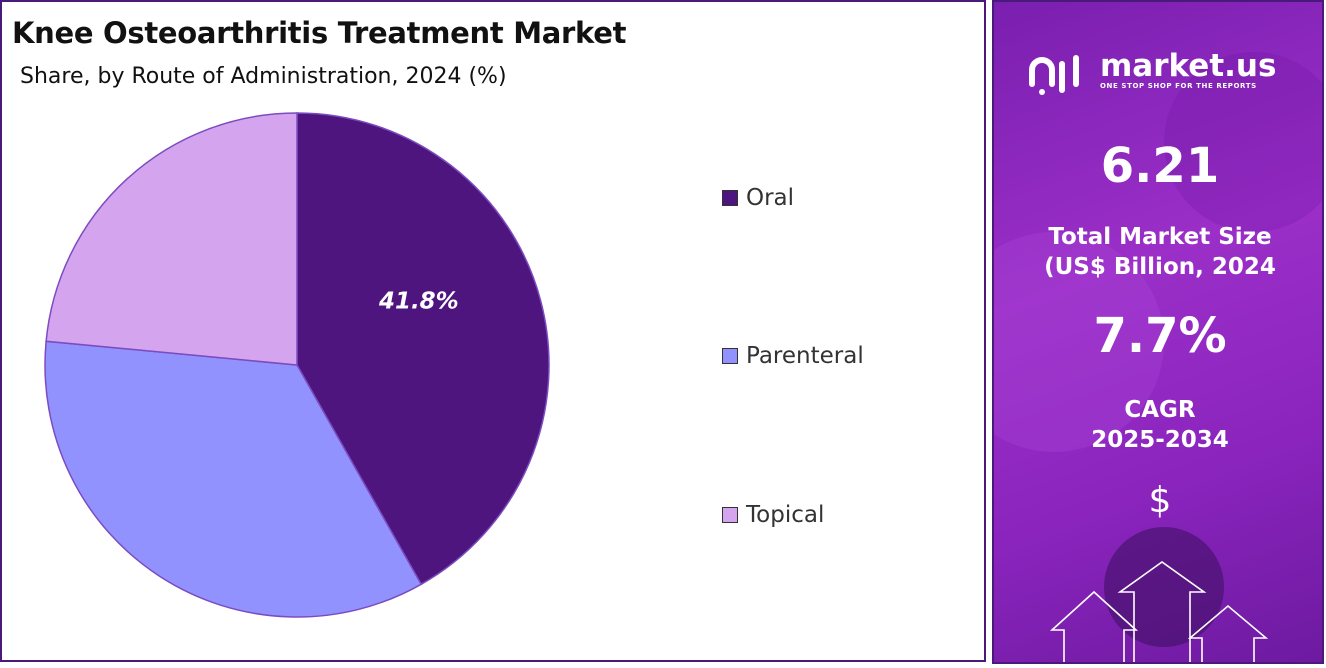 This screenshot has height=668, width=1326. I want to click on legend-label: Oral, so click(770, 198).